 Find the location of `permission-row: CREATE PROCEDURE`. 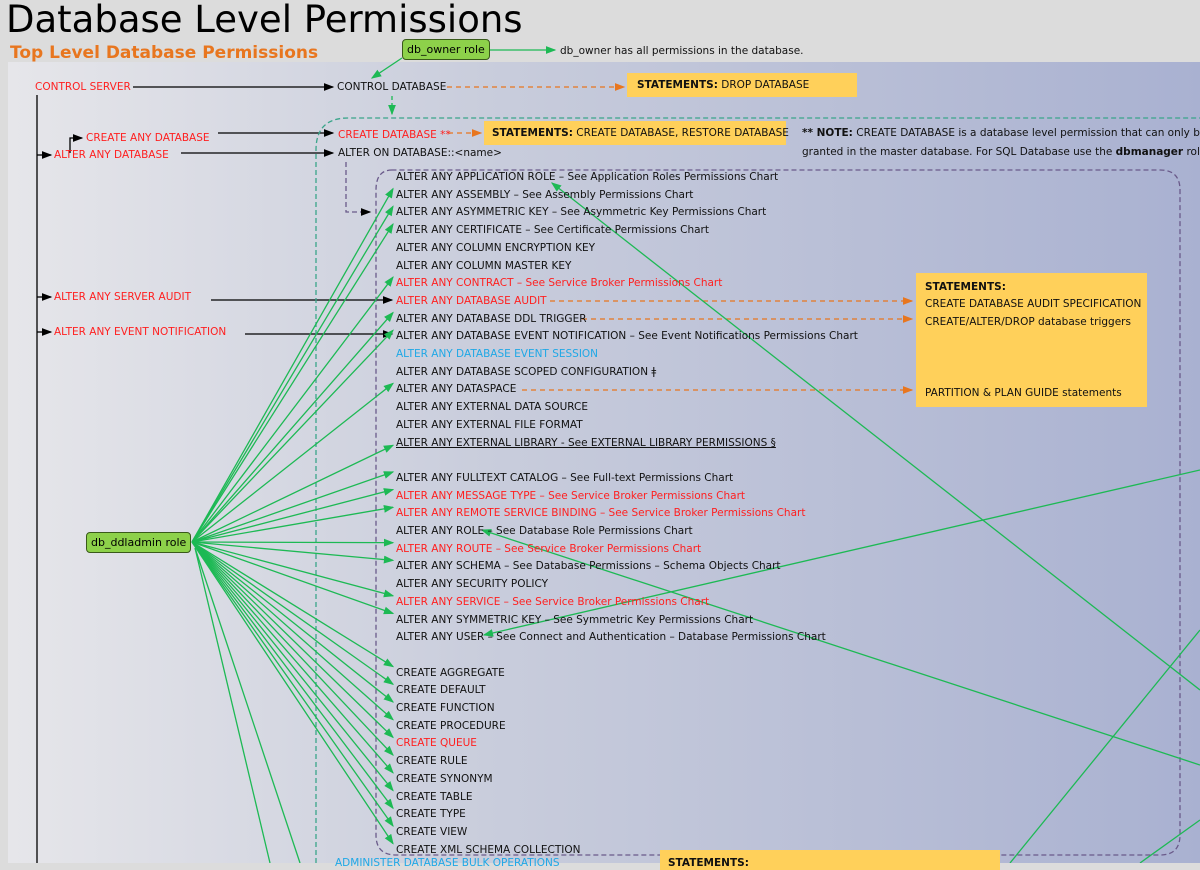

permission-row: CREATE PROCEDURE is located at coordinates (451, 725).